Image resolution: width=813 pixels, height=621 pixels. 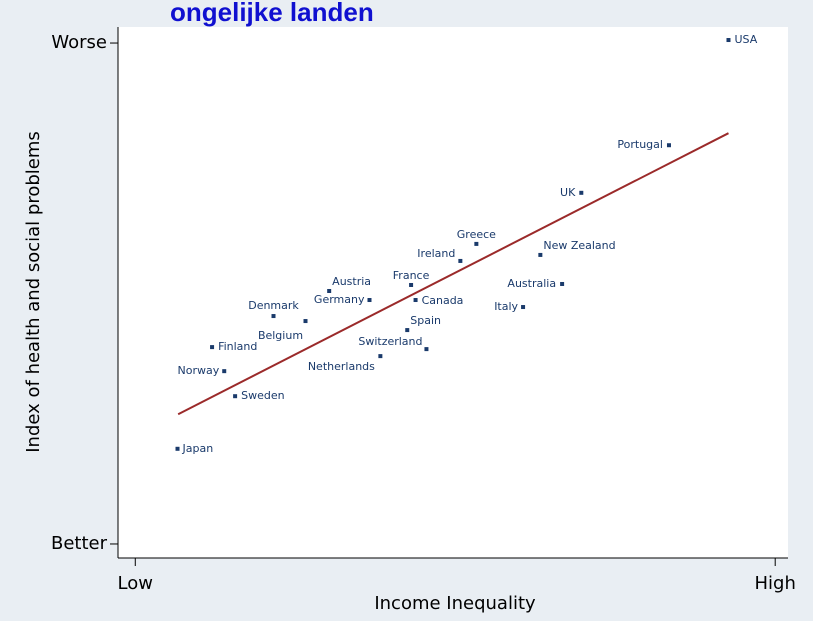 I want to click on point-label: Germany, so click(x=339, y=299).